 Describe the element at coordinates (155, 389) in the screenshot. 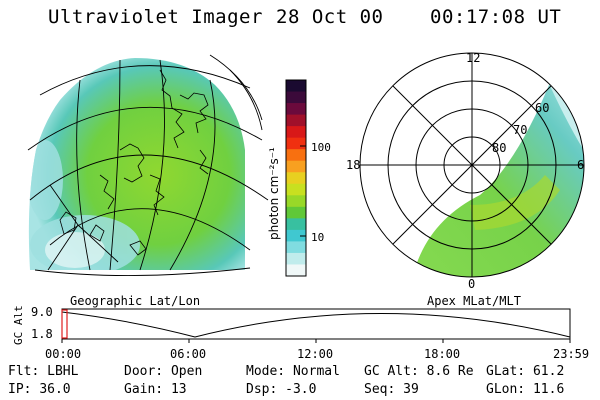

I see `status-gain: Gain: 13` at that location.